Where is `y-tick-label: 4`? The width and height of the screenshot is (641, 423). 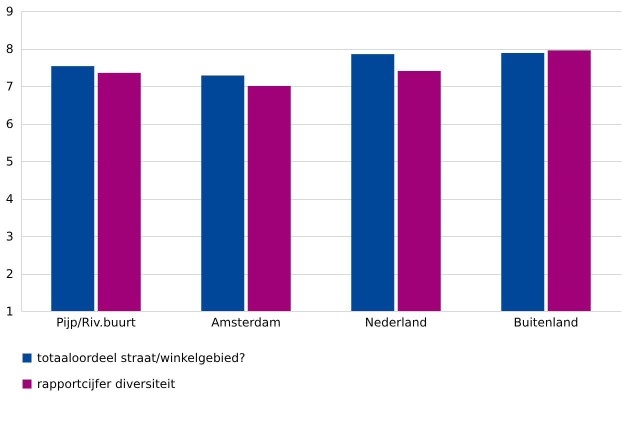
y-tick-label: 4 is located at coordinates (10, 199).